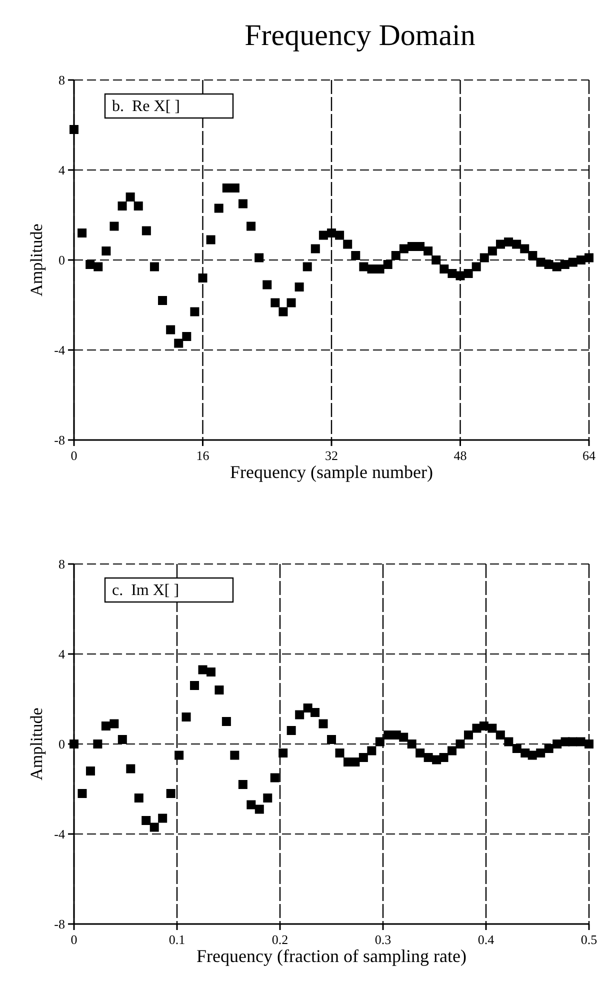  What do you see at coordinates (146, 590) in the screenshot?
I see `annotation: c. Im X[ ]` at bounding box center [146, 590].